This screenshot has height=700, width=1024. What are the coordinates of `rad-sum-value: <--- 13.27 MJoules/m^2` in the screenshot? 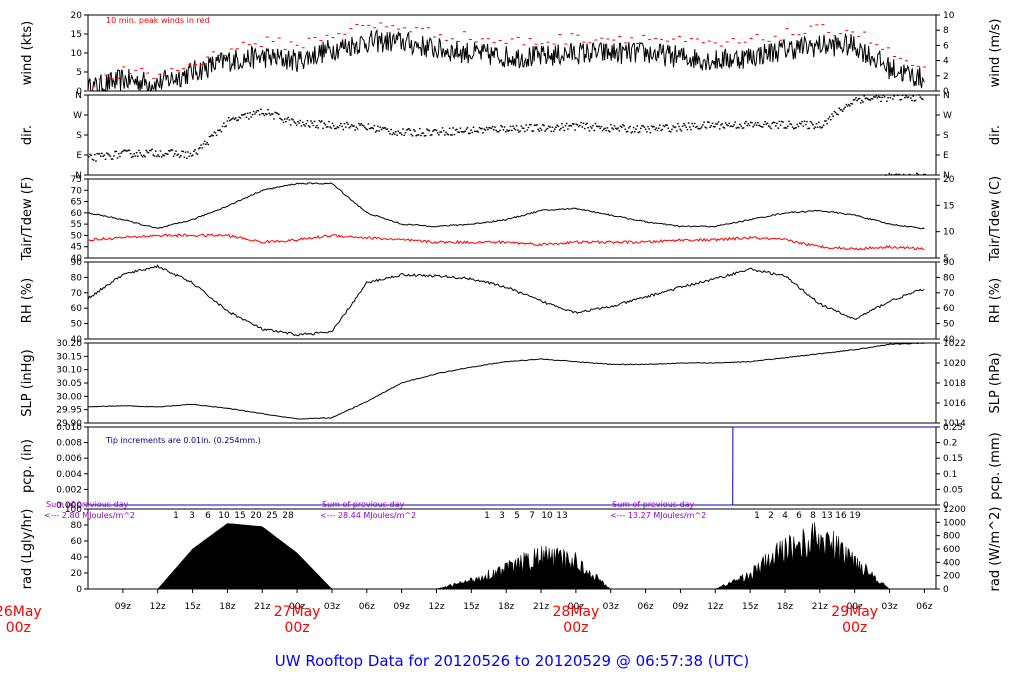 It's located at (658, 515).